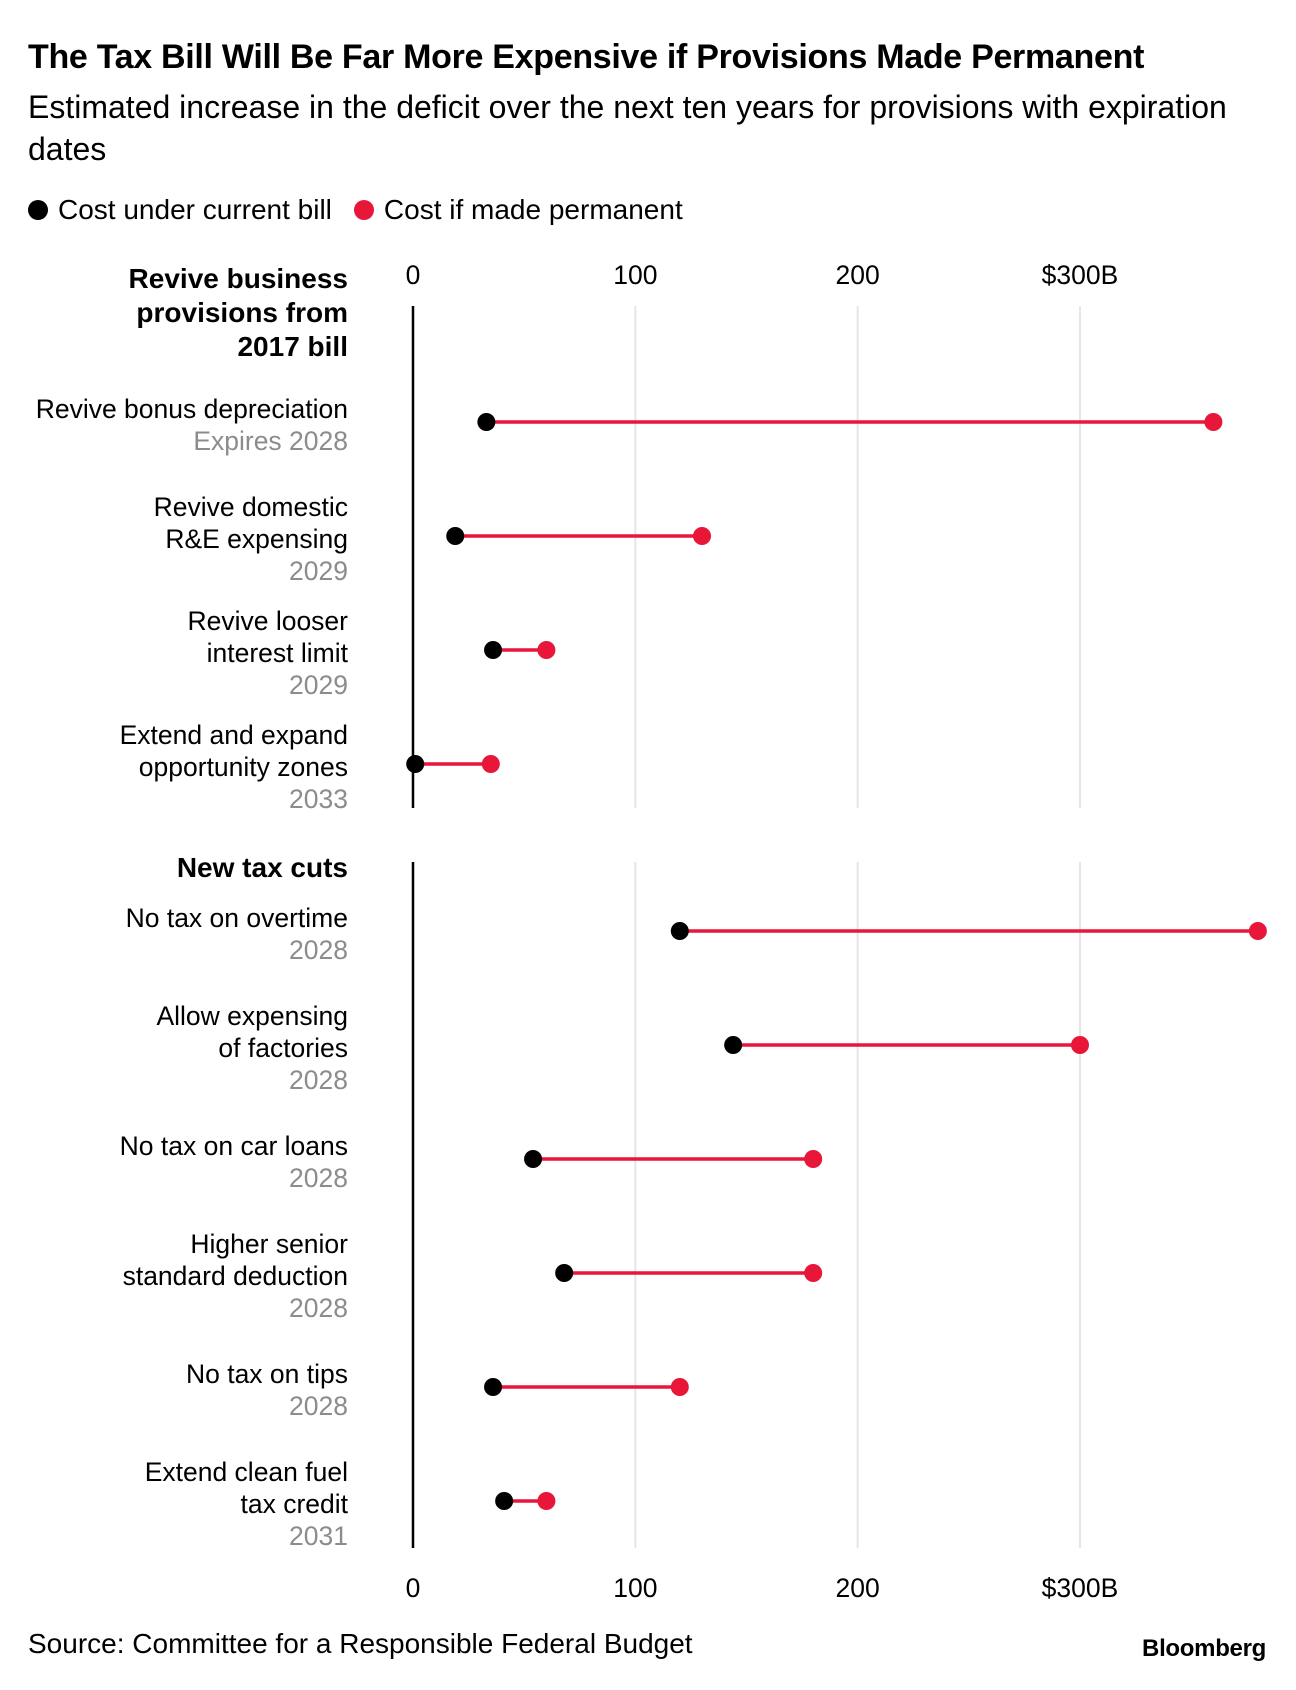 Image resolution: width=1296 pixels, height=1690 pixels. I want to click on x-tick-label-bottom-3: $300B, so click(1080, 1588).